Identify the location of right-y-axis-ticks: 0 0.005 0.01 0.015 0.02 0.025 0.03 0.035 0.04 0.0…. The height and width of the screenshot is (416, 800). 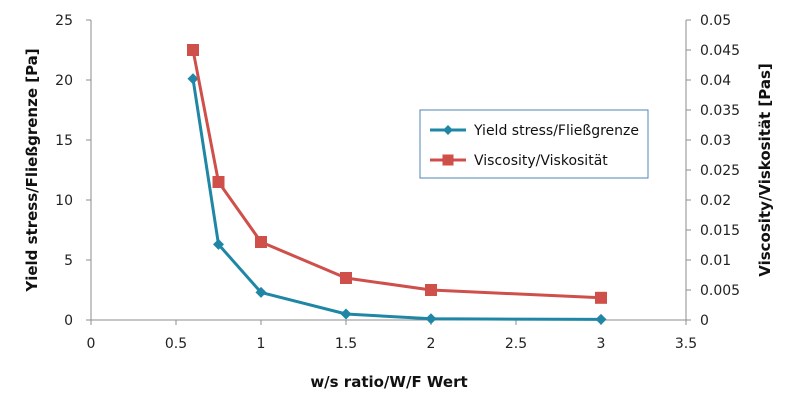
(713, 171).